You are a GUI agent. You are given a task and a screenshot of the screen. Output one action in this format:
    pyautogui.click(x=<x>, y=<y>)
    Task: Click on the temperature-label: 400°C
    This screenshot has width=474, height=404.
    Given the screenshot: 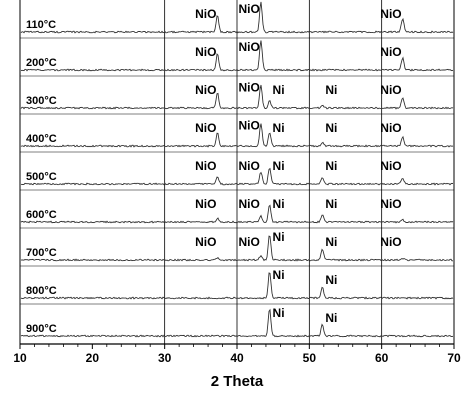 What is the action you would take?
    pyautogui.click(x=41, y=139)
    